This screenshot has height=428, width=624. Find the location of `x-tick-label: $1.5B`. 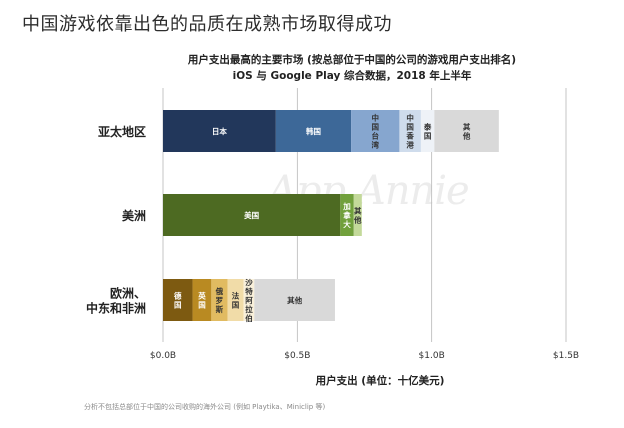

x-tick-label: $1.5B is located at coordinates (566, 356).